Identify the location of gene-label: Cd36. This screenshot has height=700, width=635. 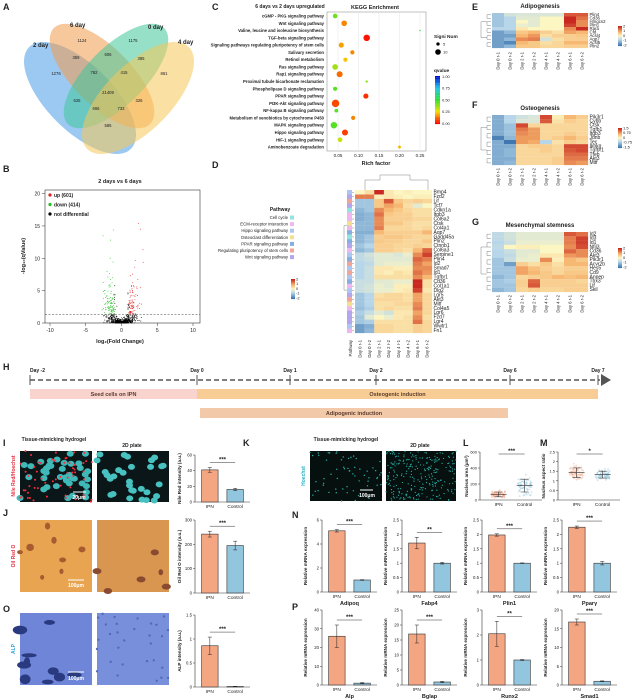
(440, 282).